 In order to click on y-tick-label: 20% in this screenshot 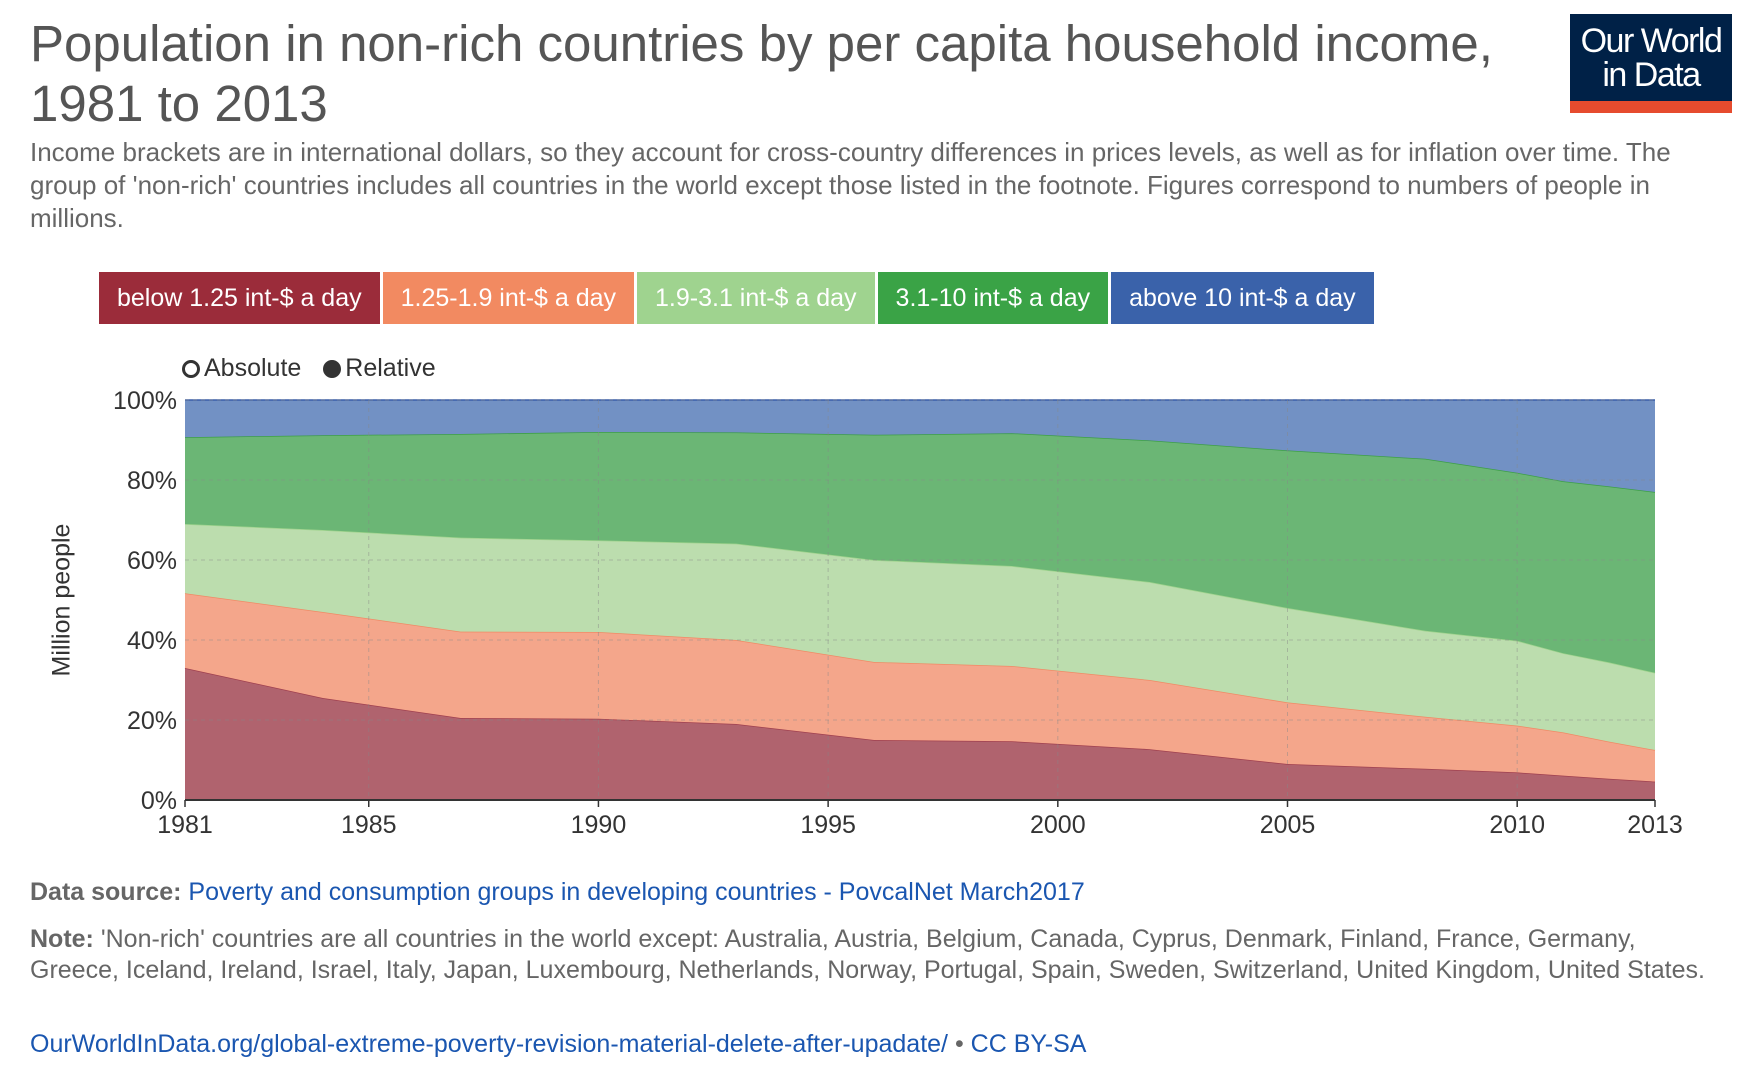, I will do `click(152, 721)`.